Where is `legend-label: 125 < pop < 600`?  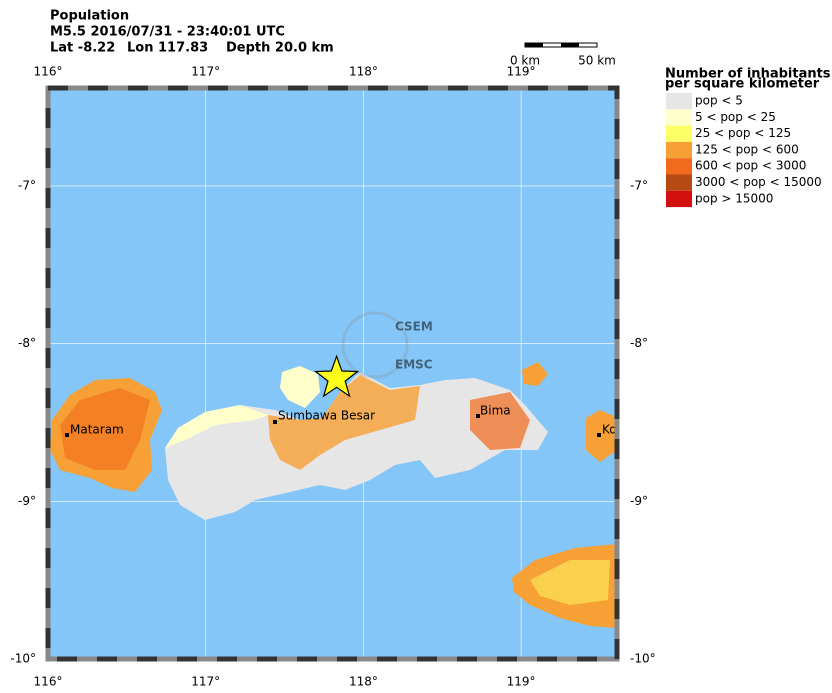
legend-label: 125 < pop < 600 is located at coordinates (747, 149).